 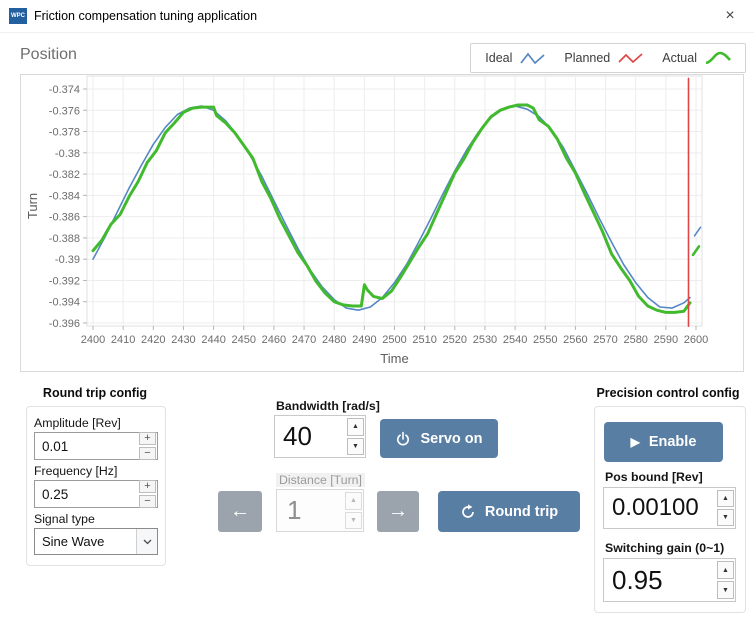 What do you see at coordinates (146, 541) in the screenshot?
I see `chevron-down-icon` at bounding box center [146, 541].